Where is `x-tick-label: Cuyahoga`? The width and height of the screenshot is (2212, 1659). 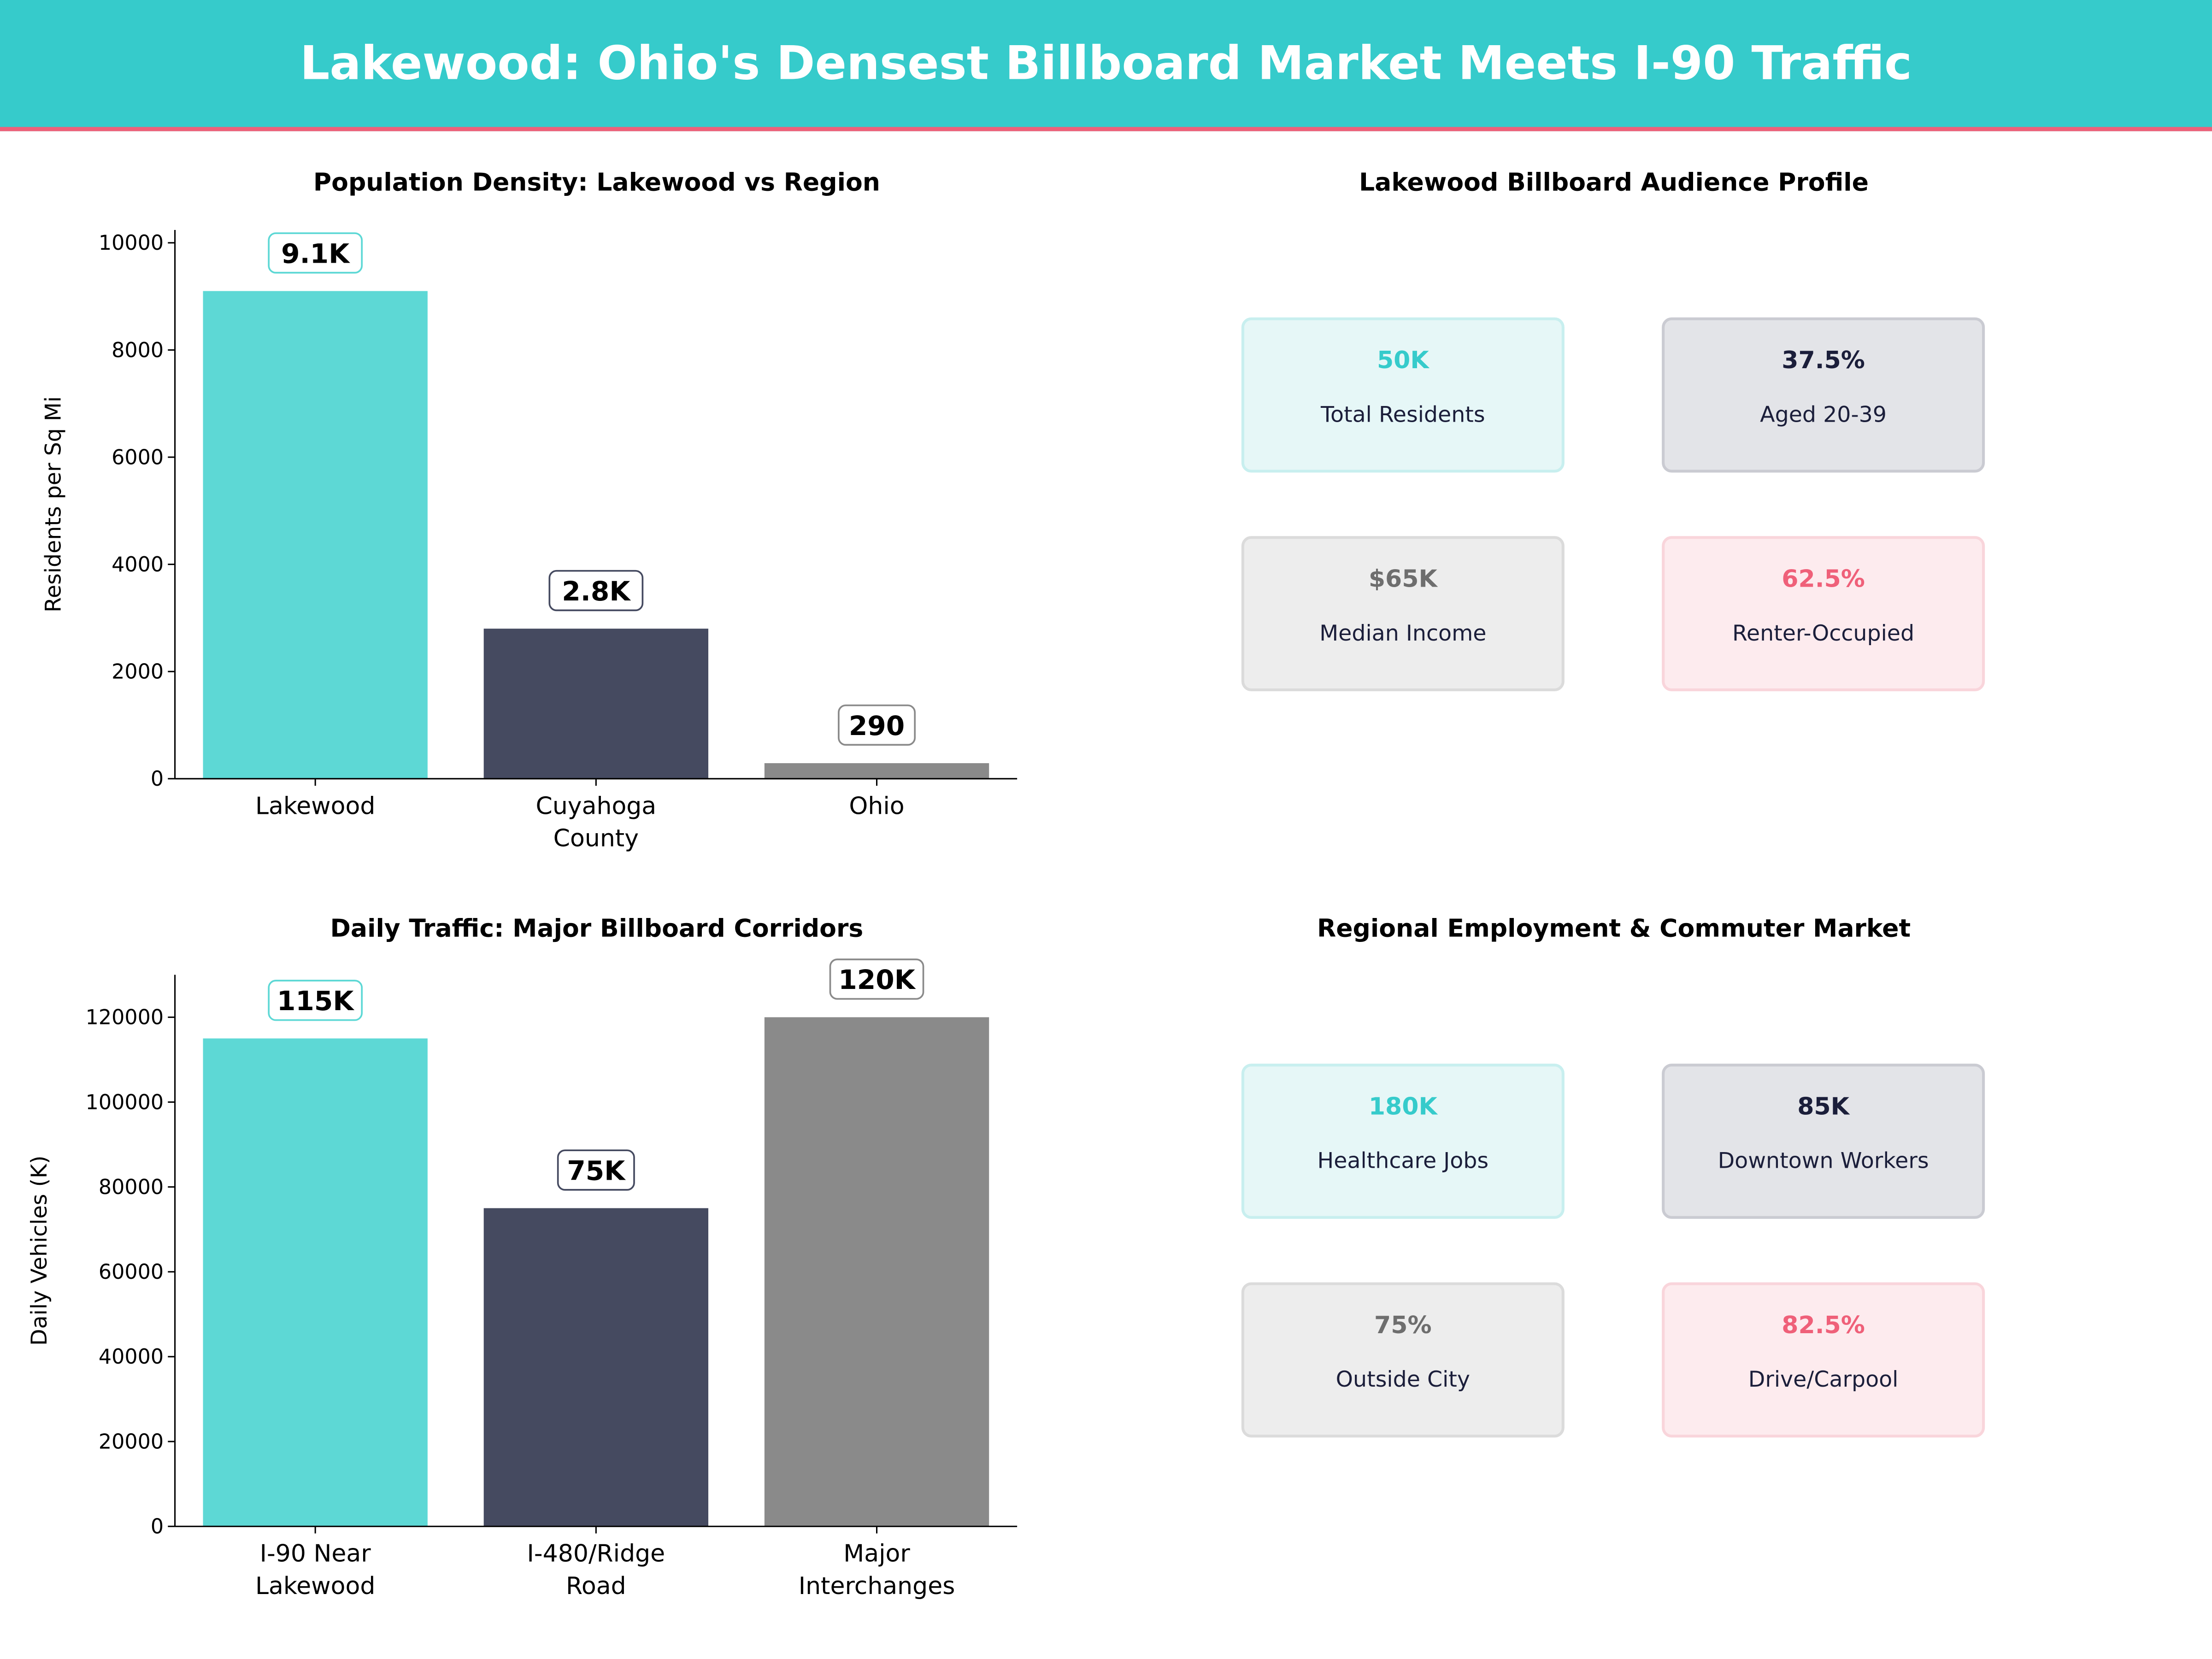
x-tick-label: Cuyahoga is located at coordinates (595, 806).